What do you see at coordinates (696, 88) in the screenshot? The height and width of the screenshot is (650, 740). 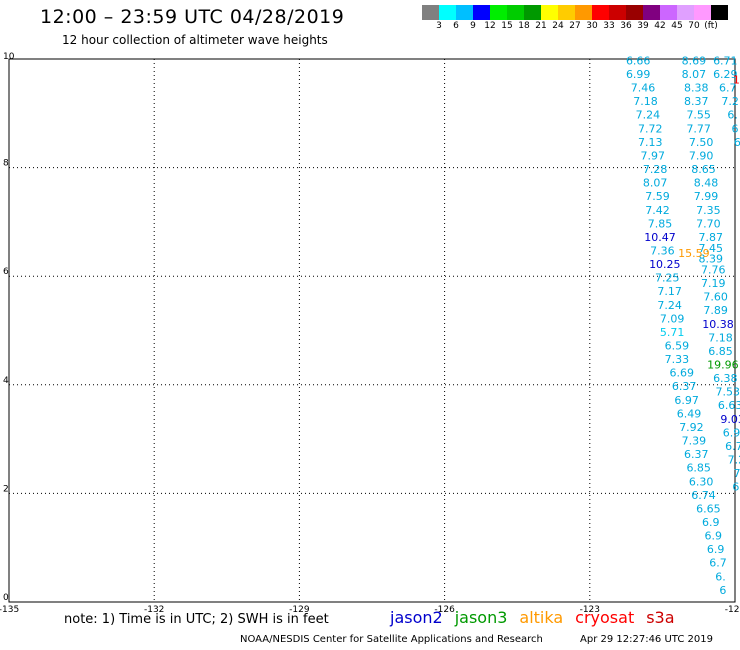 I see `wave-height-label: 8.38` at bounding box center [696, 88].